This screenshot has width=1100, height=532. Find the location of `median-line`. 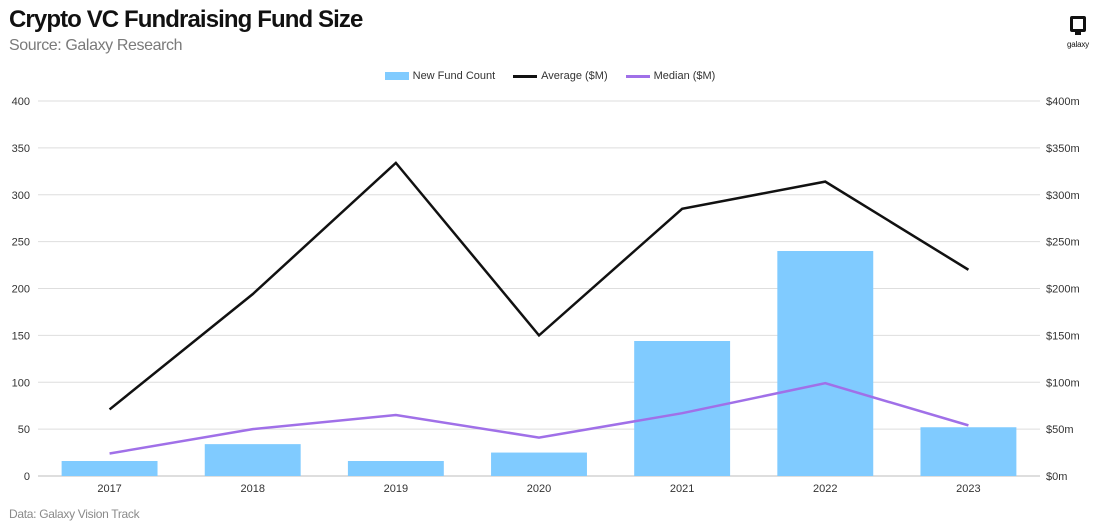

median-line is located at coordinates (539, 418).